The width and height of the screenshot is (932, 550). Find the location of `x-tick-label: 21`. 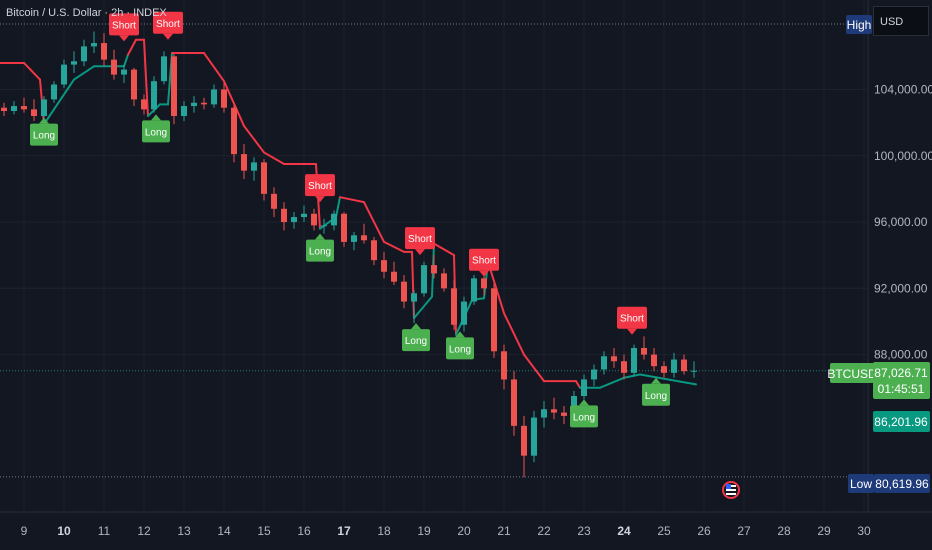

x-tick-label: 21 is located at coordinates (504, 531).